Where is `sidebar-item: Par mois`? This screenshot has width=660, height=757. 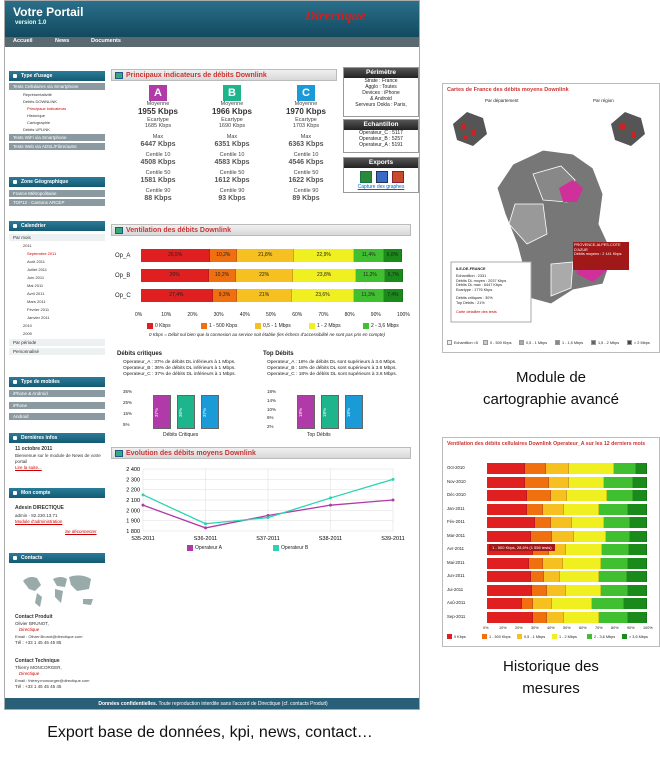
sidebar-item: Par mois is located at coordinates (57, 238).